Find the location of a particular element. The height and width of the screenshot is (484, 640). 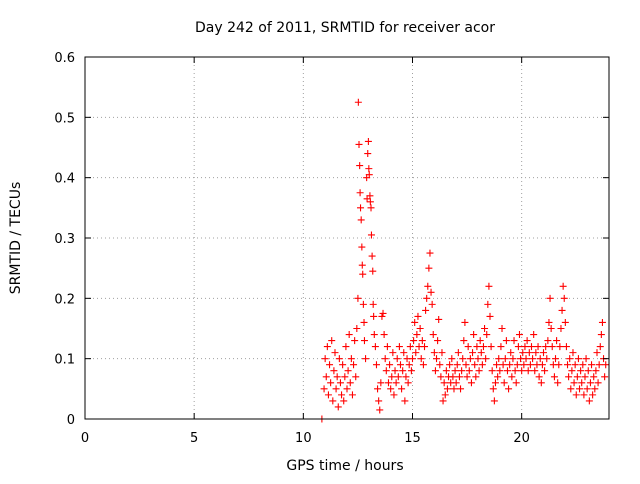

y-tick-label: 0.3 is located at coordinates (64, 239).